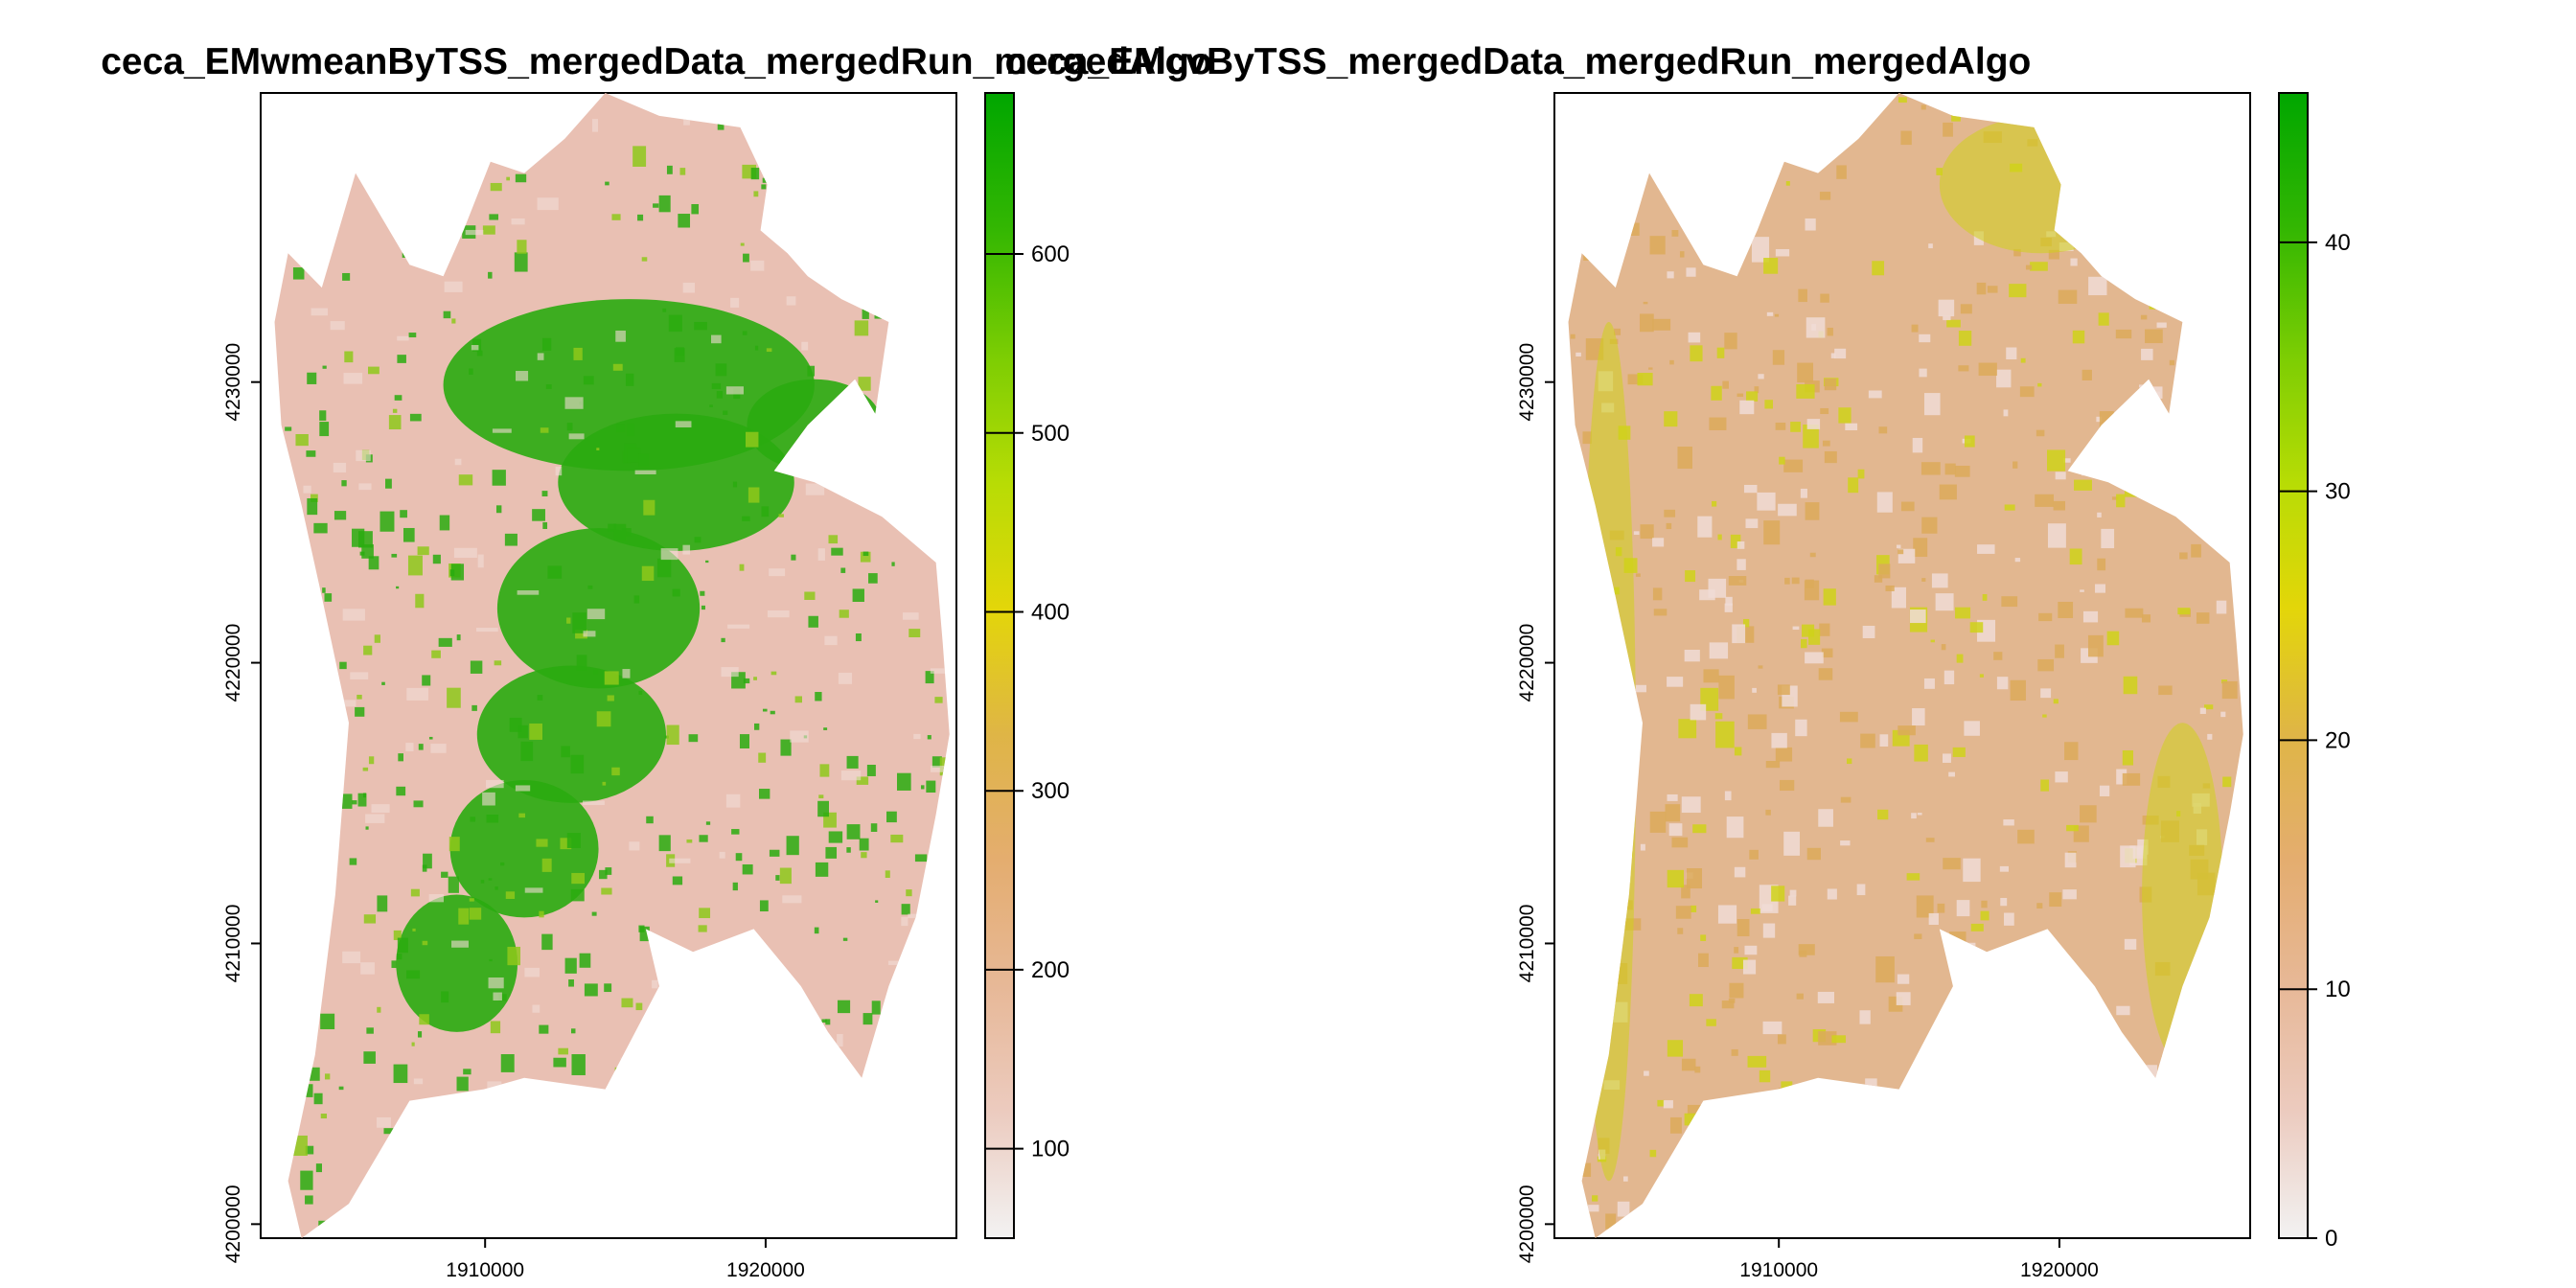  What do you see at coordinates (2314, 672) in the screenshot?
I see `color-legend: 0 10 20 30 40` at bounding box center [2314, 672].